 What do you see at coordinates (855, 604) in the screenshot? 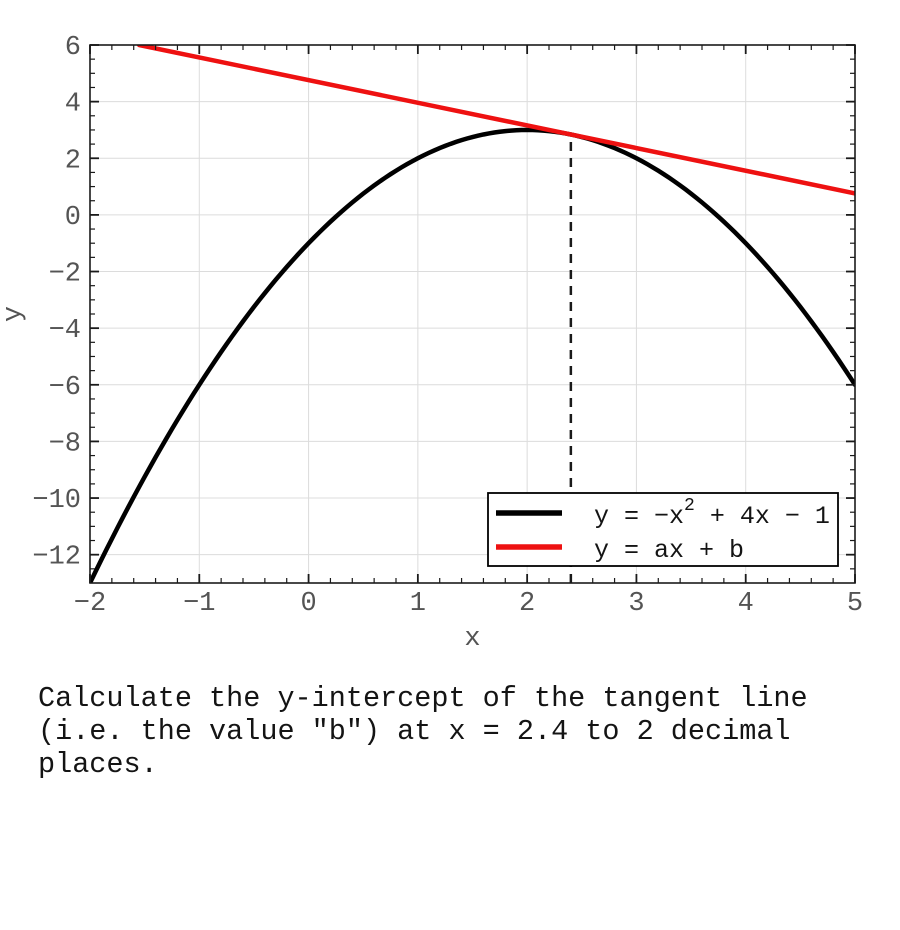
I see `x-tick-label: 5` at bounding box center [855, 604].